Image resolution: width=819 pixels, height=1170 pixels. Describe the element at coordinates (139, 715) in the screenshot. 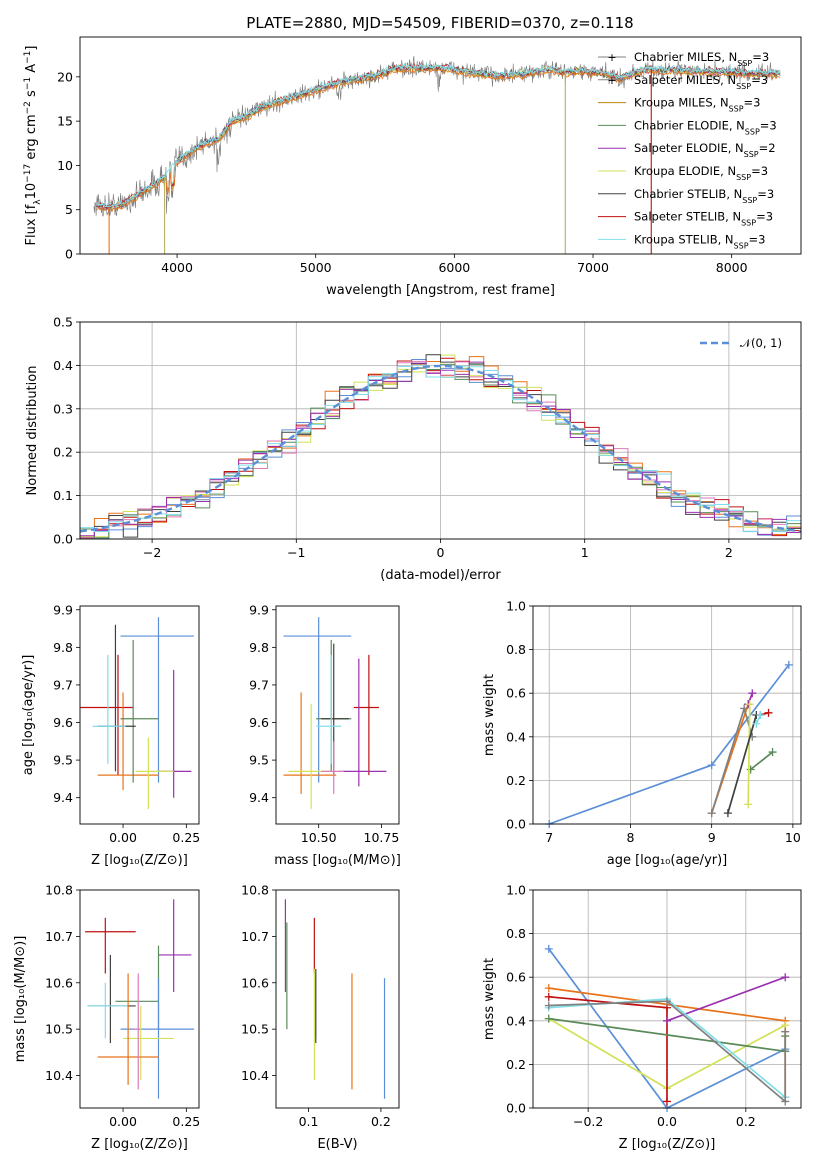

I see `age-vs-Z-frame` at that location.